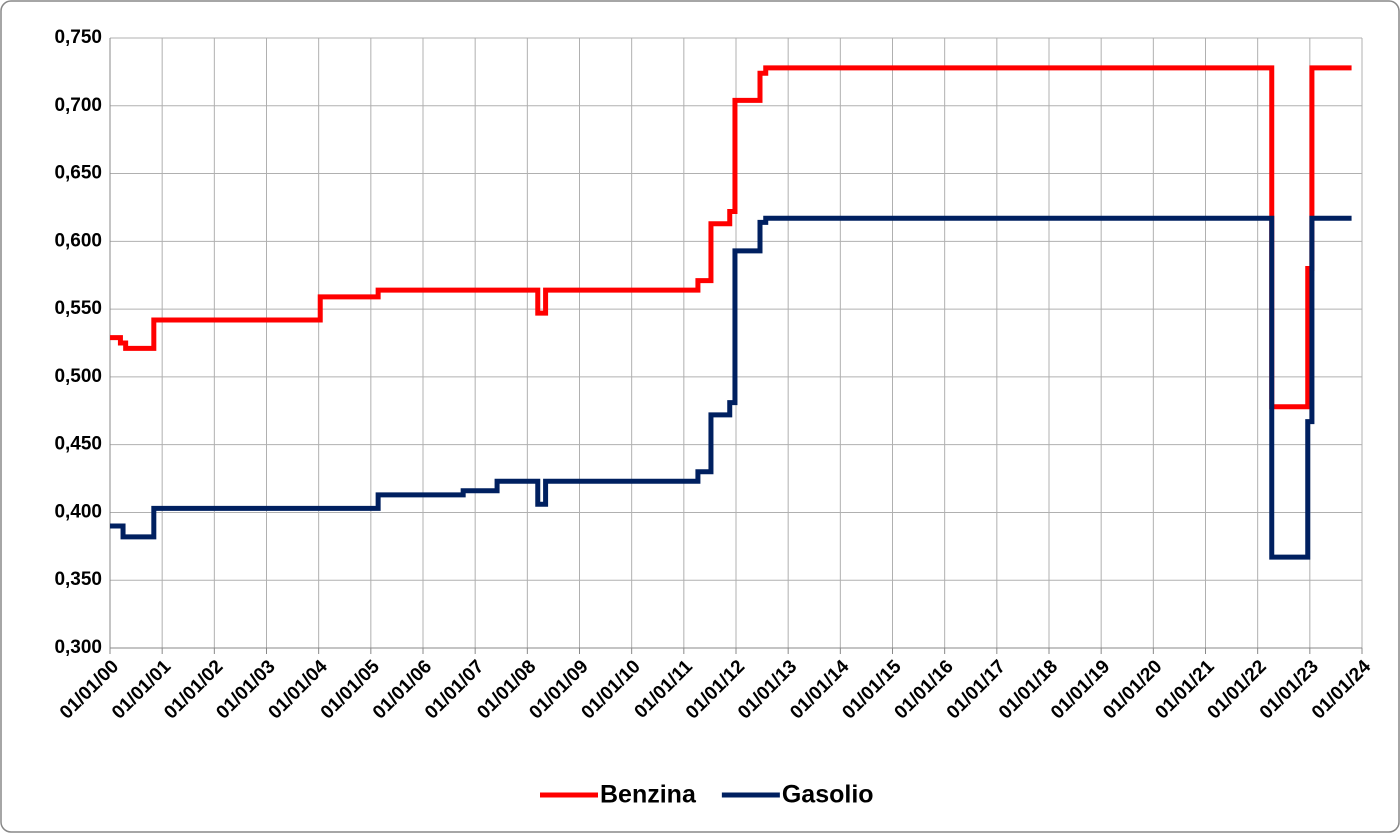 This screenshot has height=833, width=1400. What do you see at coordinates (78, 579) in the screenshot?
I see `y-tick-label: 0,350` at bounding box center [78, 579].